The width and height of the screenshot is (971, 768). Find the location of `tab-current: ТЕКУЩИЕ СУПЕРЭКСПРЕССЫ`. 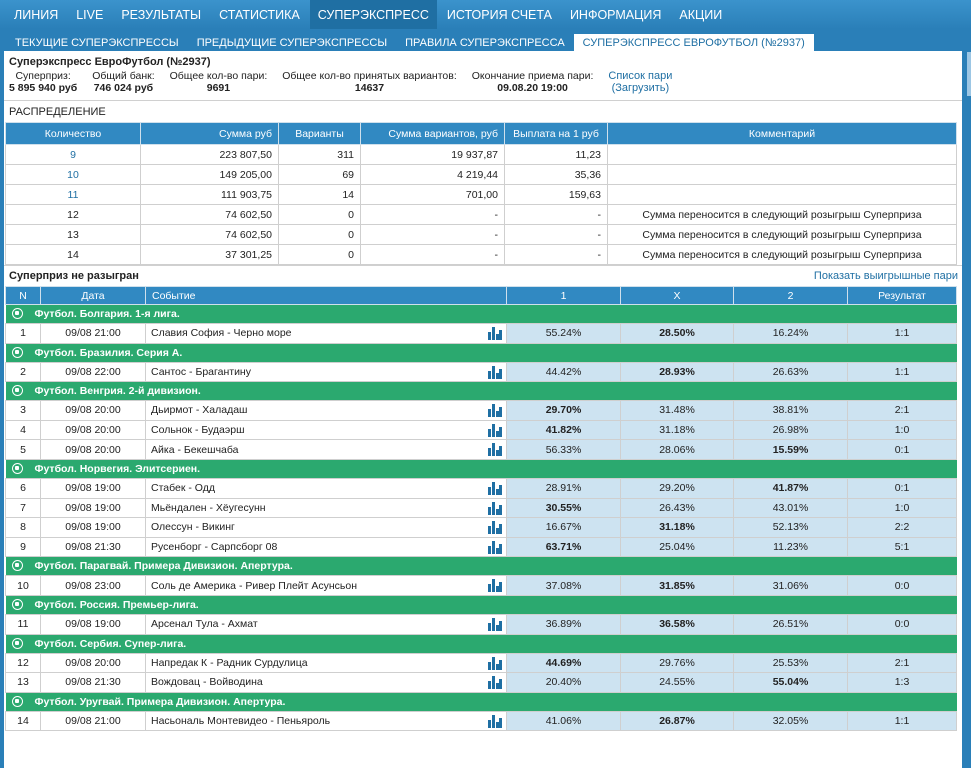

tab-current: ТЕКУЩИЕ СУПЕРЭКСПРЕССЫ is located at coordinates (97, 42).